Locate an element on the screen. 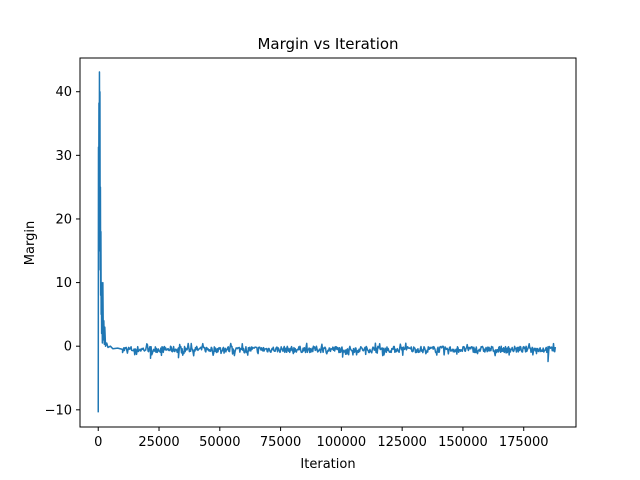 The width and height of the screenshot is (640, 480). y-axis-label: Margin is located at coordinates (30, 243).